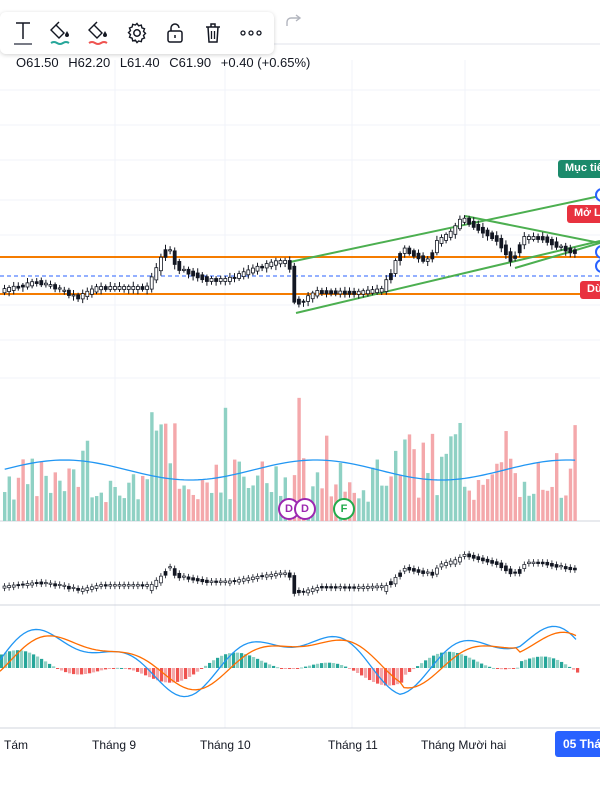  Describe the element at coordinates (37, 62) in the screenshot. I see `open-value: O61.50` at that location.